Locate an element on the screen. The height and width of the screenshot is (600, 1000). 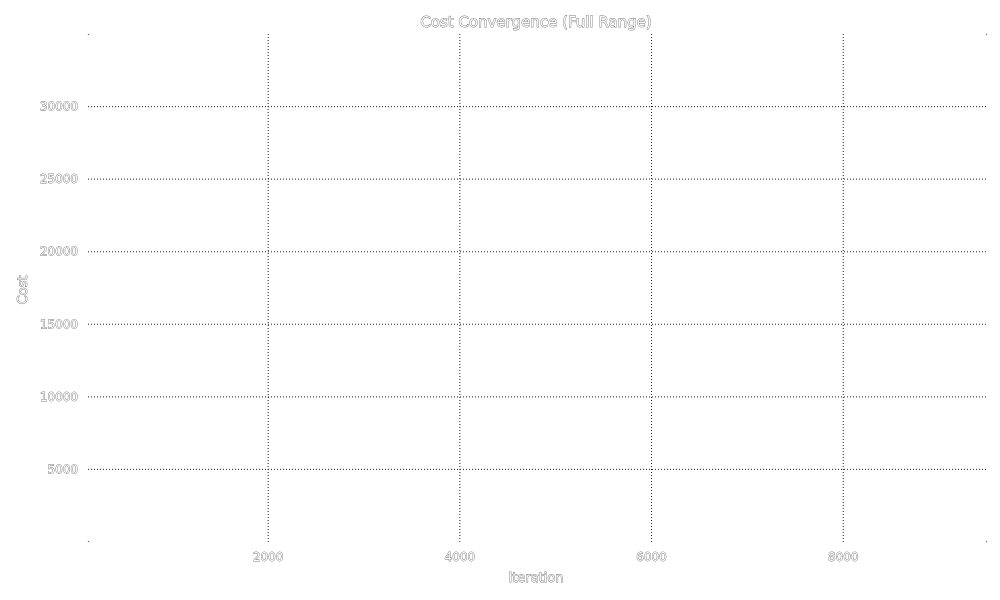
y-tick-label: 5000 is located at coordinates (62, 469).